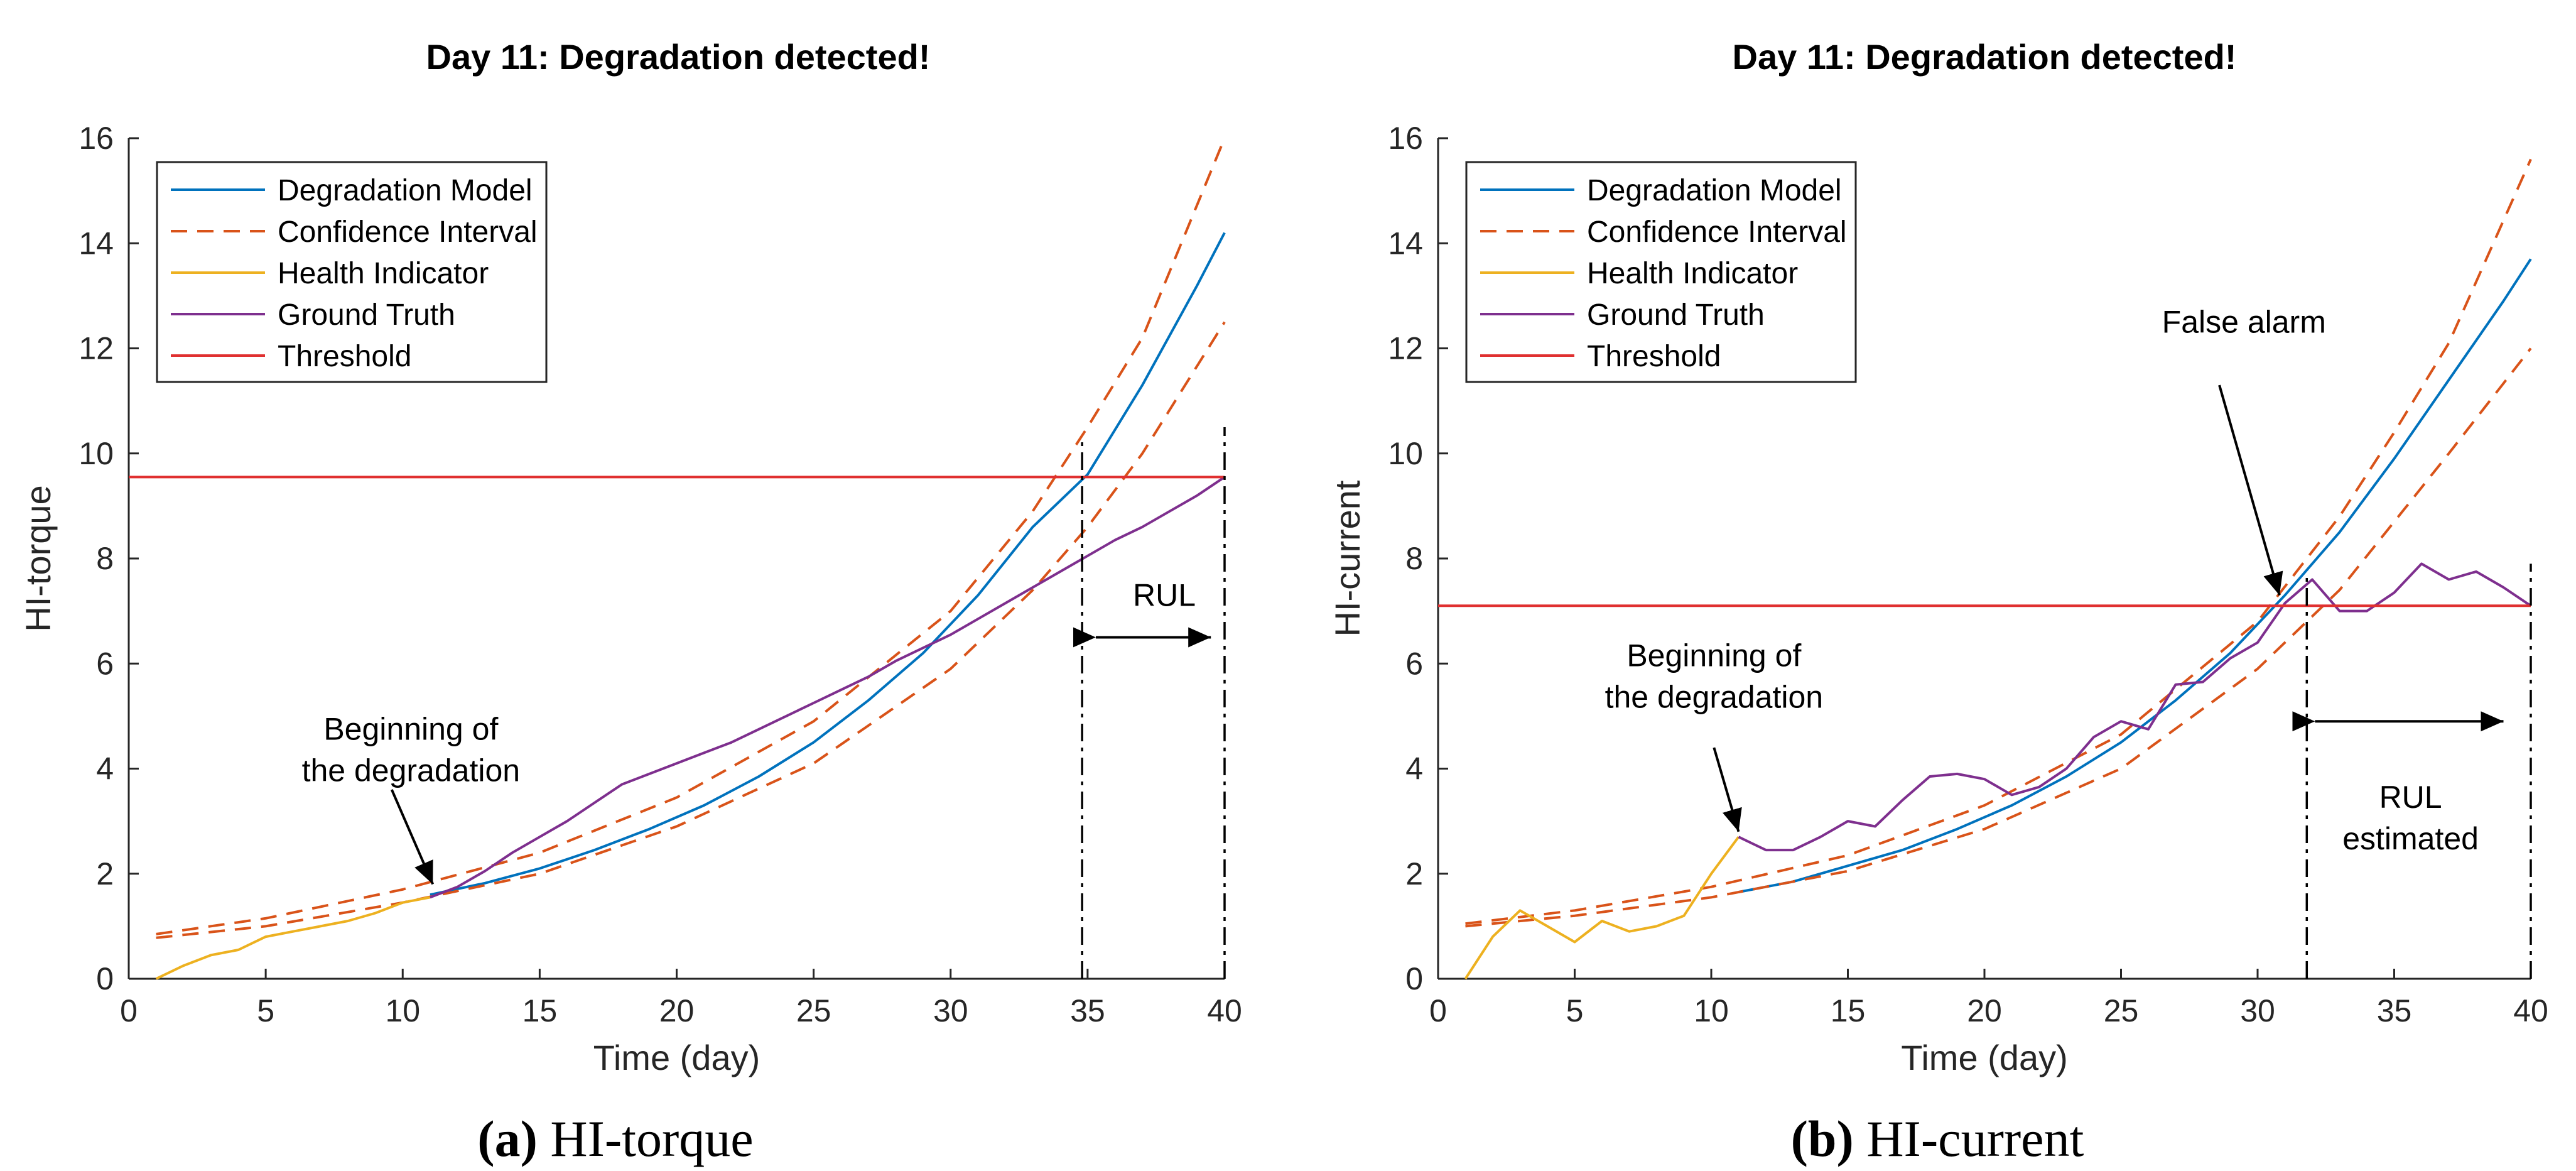 Image resolution: width=2576 pixels, height=1171 pixels. I want to click on chart-a-legend-label-confidence-interval: Confidence Interval, so click(408, 232).